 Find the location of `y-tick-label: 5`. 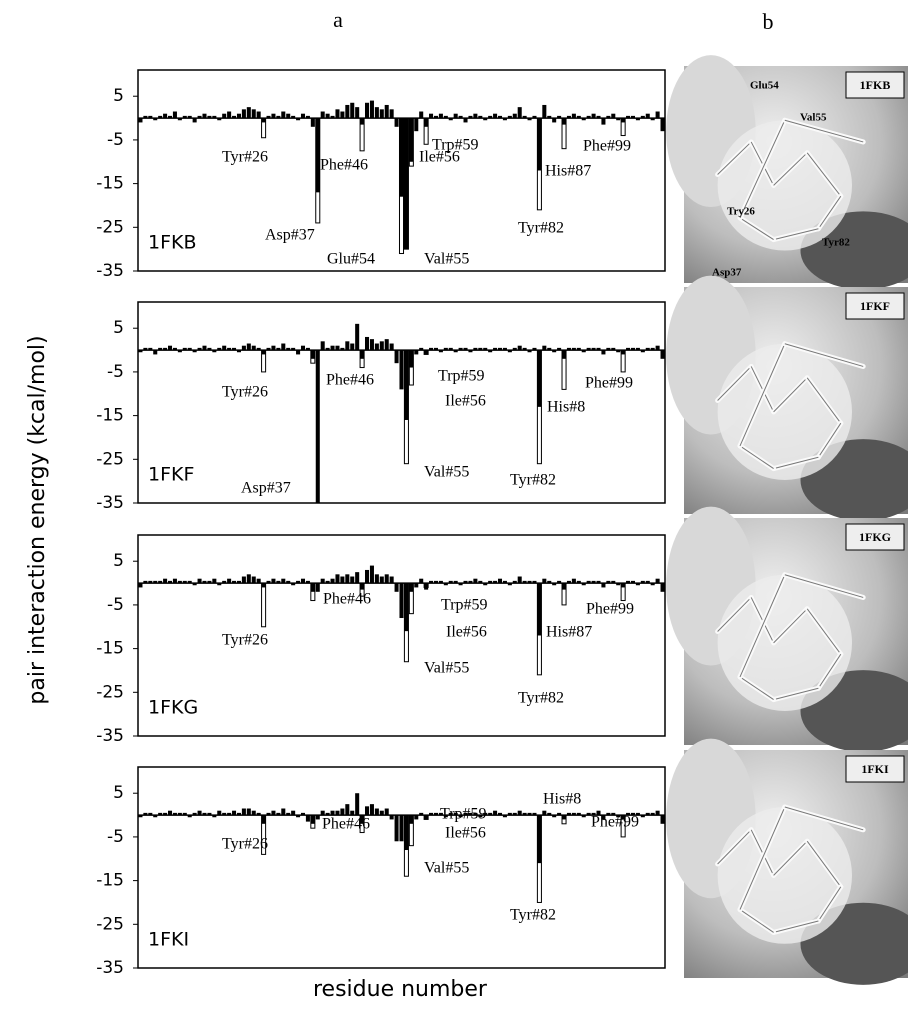

y-tick-label: 5 is located at coordinates (118, 328).